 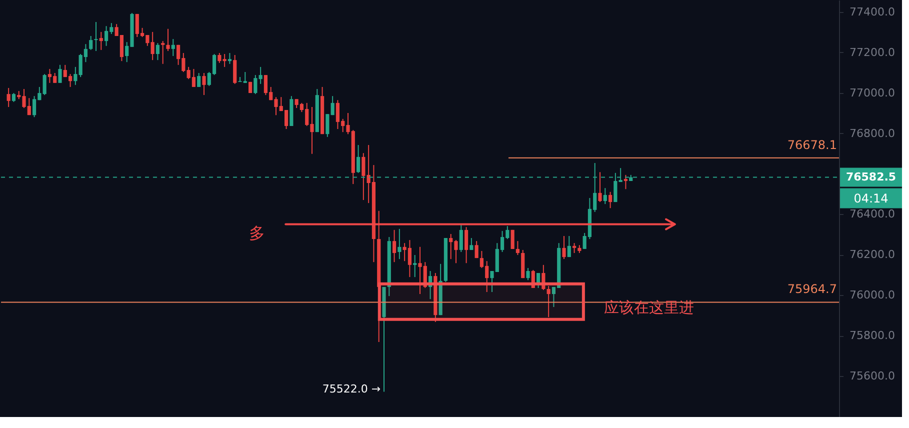 What do you see at coordinates (257, 232) in the screenshot?
I see `ref-line-label: 多` at bounding box center [257, 232].